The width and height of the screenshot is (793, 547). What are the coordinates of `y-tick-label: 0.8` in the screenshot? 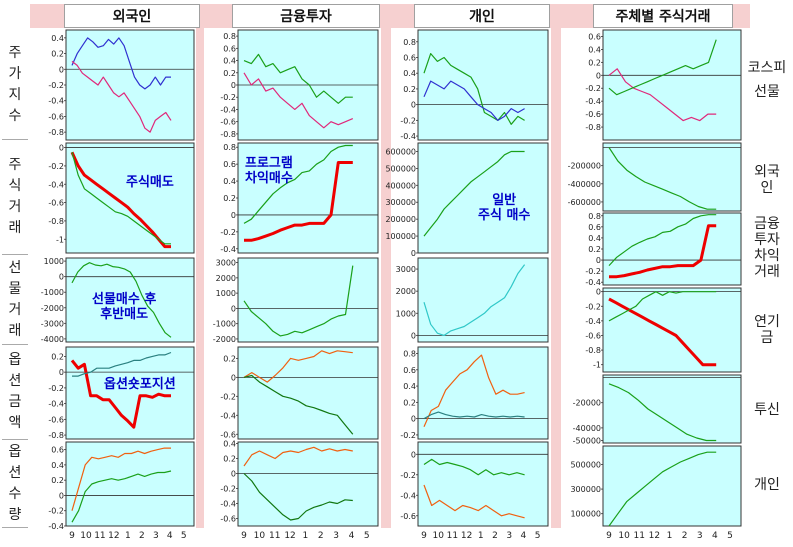 It's located at (229, 147).